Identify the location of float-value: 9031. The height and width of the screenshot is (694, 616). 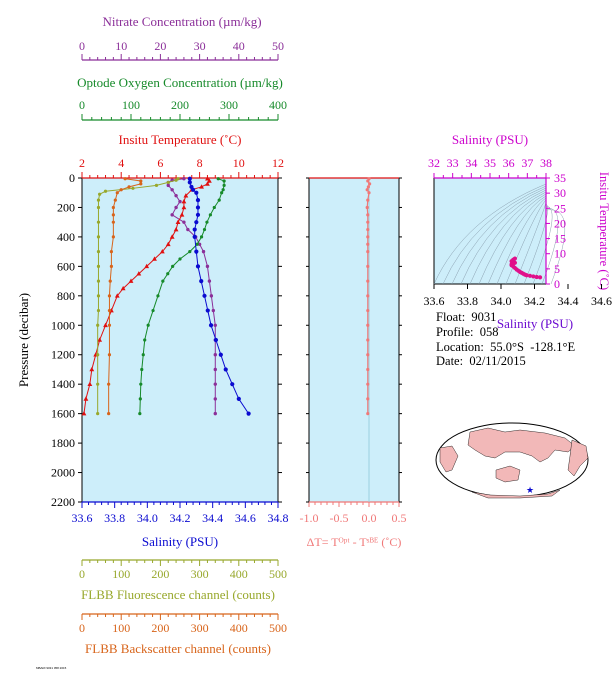
(484, 317).